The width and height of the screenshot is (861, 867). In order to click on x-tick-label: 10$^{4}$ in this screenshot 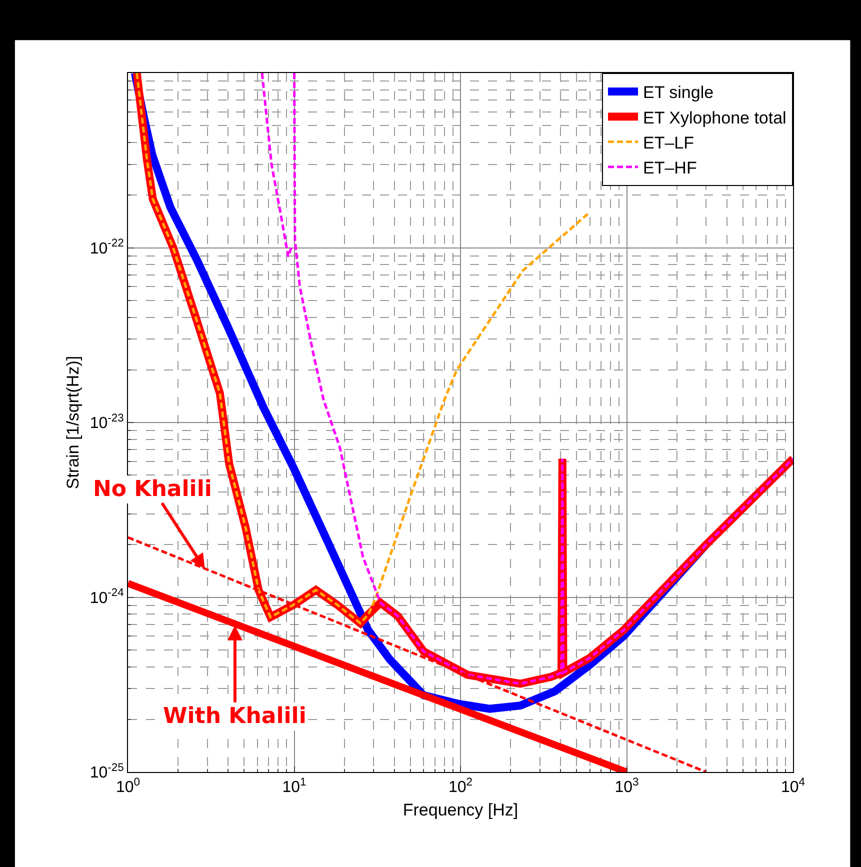, I will do `click(793, 786)`.